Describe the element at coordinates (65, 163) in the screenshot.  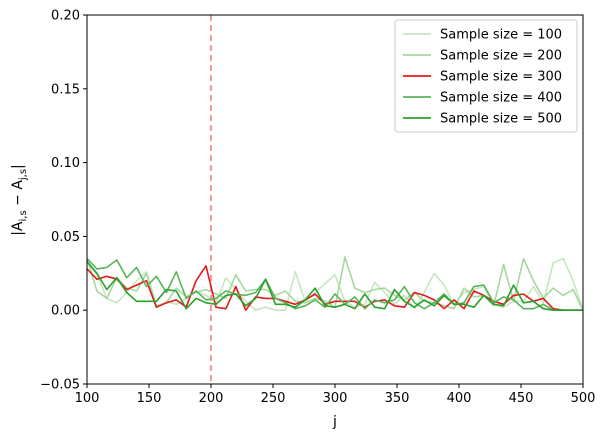
I see `y-tick-label: 0.10` at that location.